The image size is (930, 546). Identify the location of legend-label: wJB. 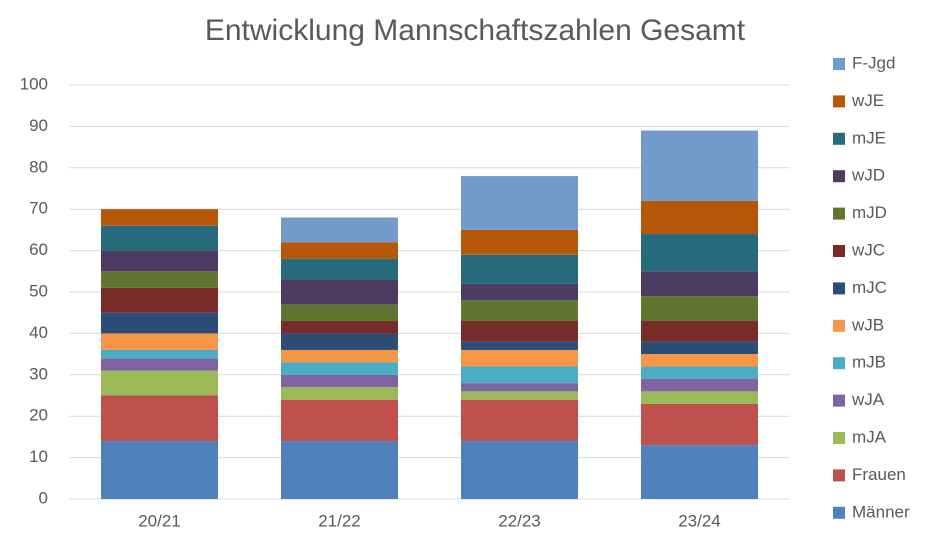
(867, 324).